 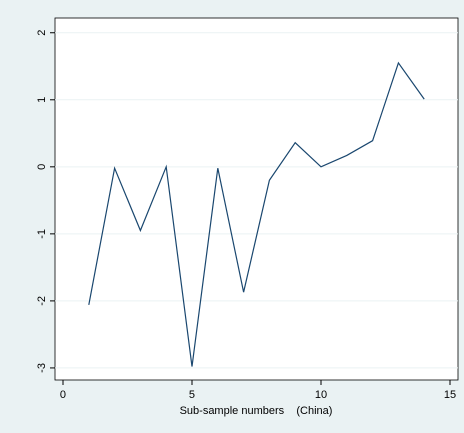 What do you see at coordinates (192, 395) in the screenshot?
I see `x-tick-label: 5` at bounding box center [192, 395].